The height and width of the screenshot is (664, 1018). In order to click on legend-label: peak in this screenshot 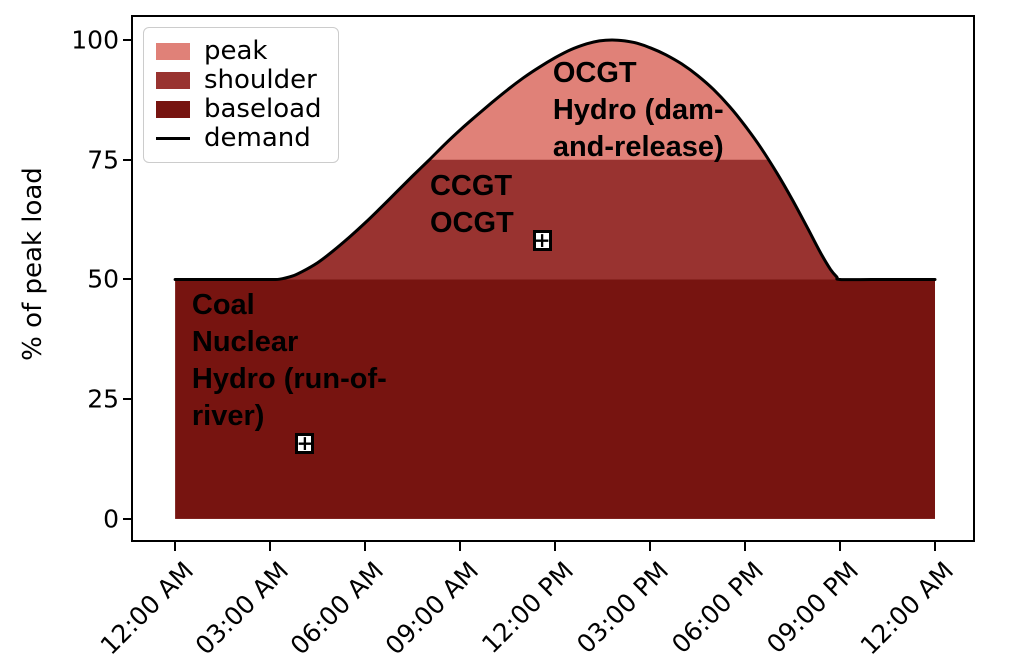, I will do `click(236, 51)`.